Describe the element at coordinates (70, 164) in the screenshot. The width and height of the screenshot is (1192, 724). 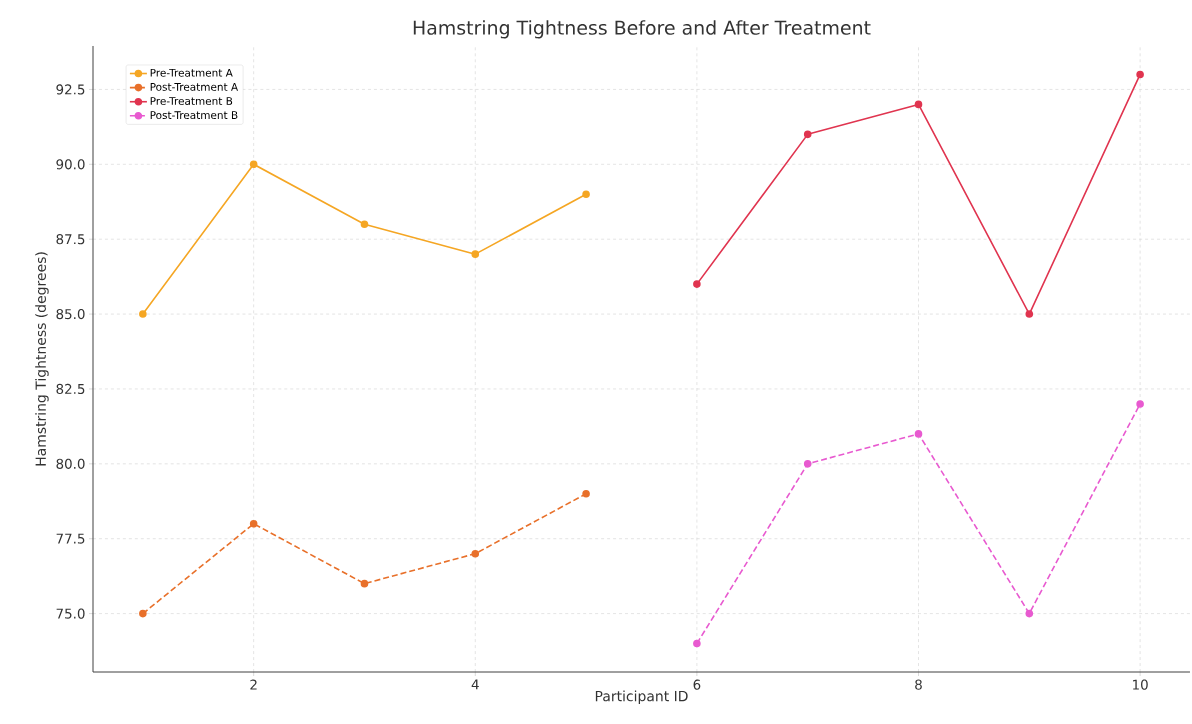
I see `y-tick-label: 90.0` at that location.